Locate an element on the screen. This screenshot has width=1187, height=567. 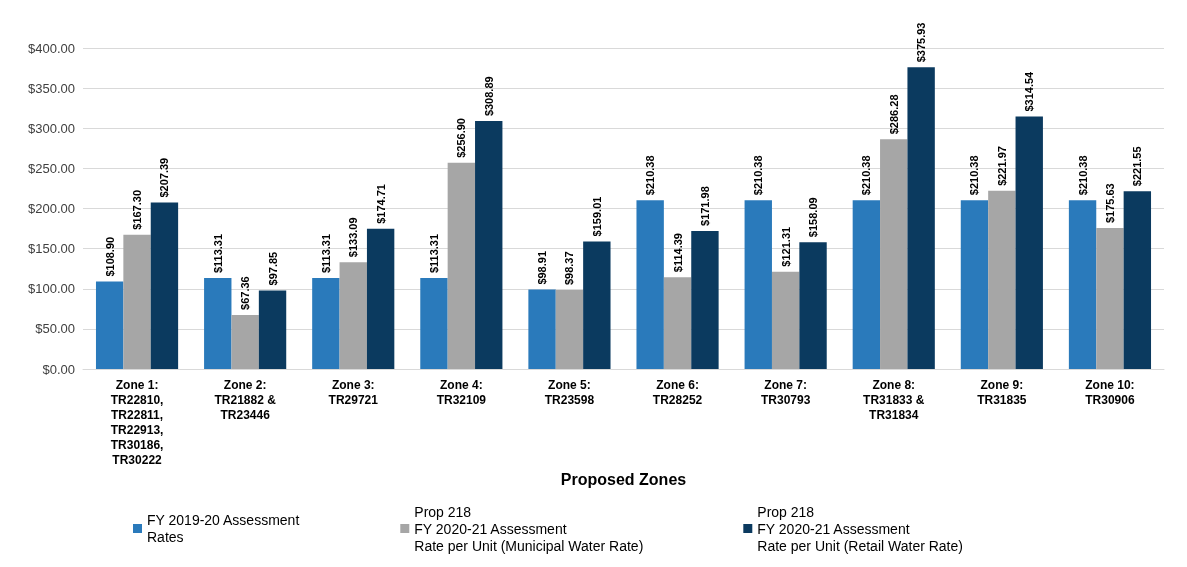
y-tick-label: $250.00 is located at coordinates (51, 168).